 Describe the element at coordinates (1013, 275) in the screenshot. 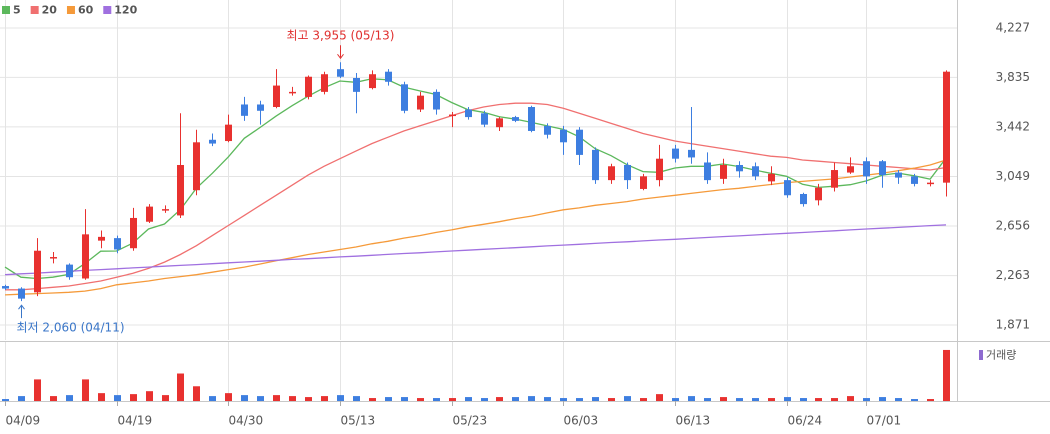

I see `y-tick-label: 2,263` at that location.